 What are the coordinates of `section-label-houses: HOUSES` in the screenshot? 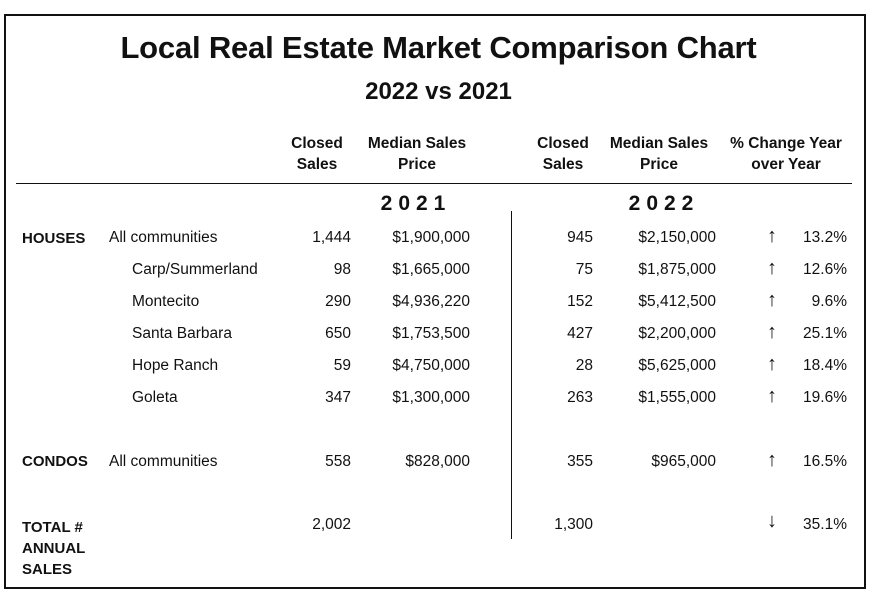 It's located at (54, 238).